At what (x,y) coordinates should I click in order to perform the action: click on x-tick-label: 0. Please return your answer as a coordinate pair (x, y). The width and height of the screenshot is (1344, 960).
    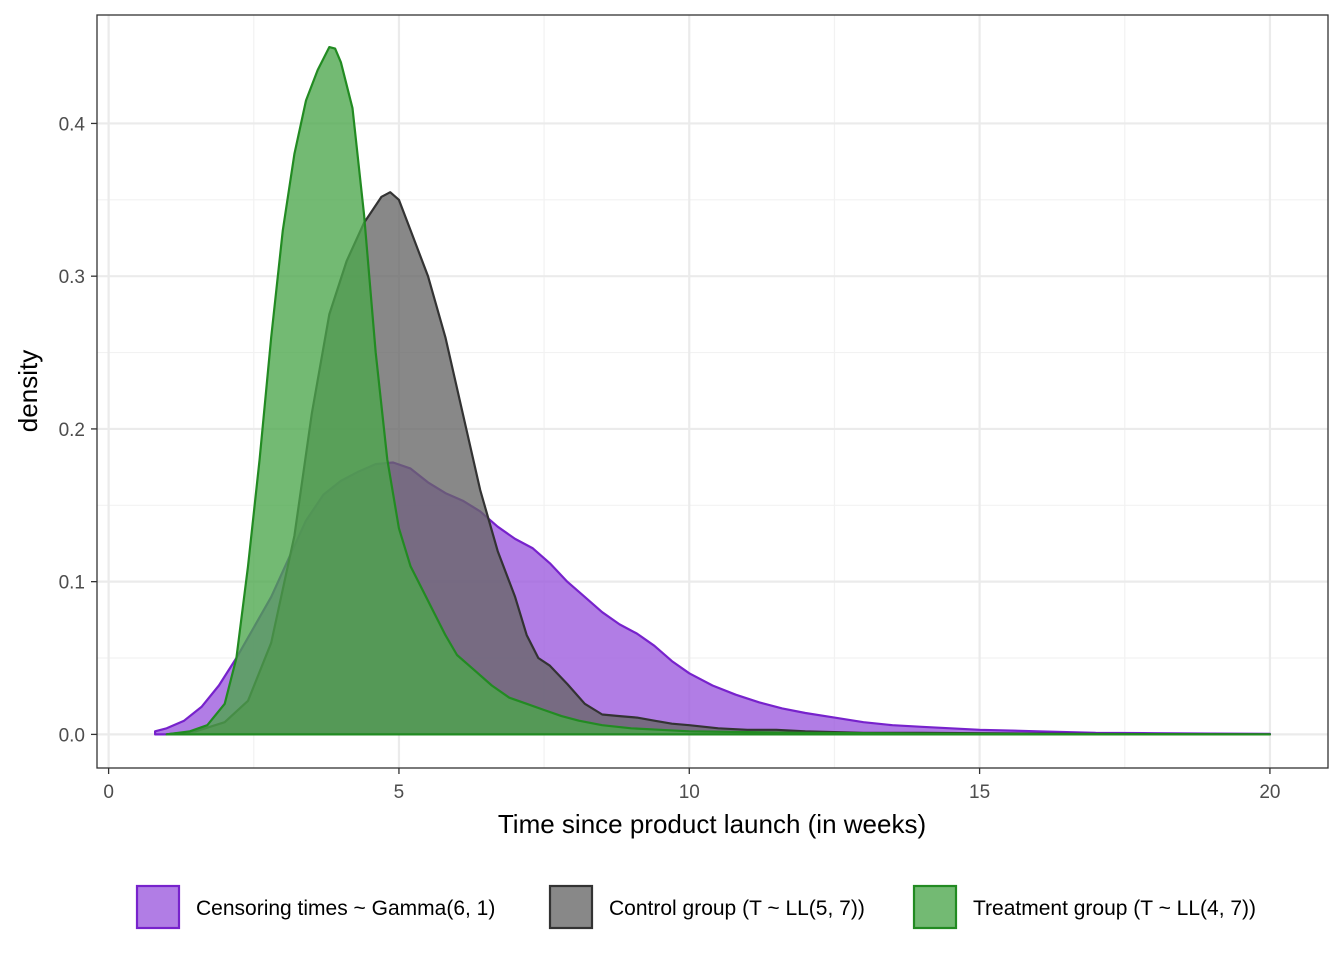
    Looking at the image, I should click on (108, 792).